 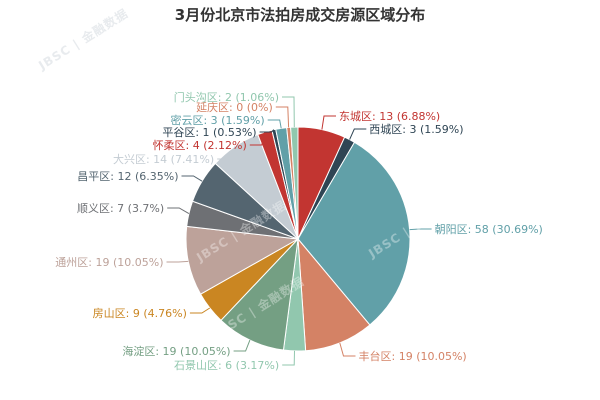 I want to click on slice-label: 房山区: 9 (4.76%), so click(x=140, y=313).